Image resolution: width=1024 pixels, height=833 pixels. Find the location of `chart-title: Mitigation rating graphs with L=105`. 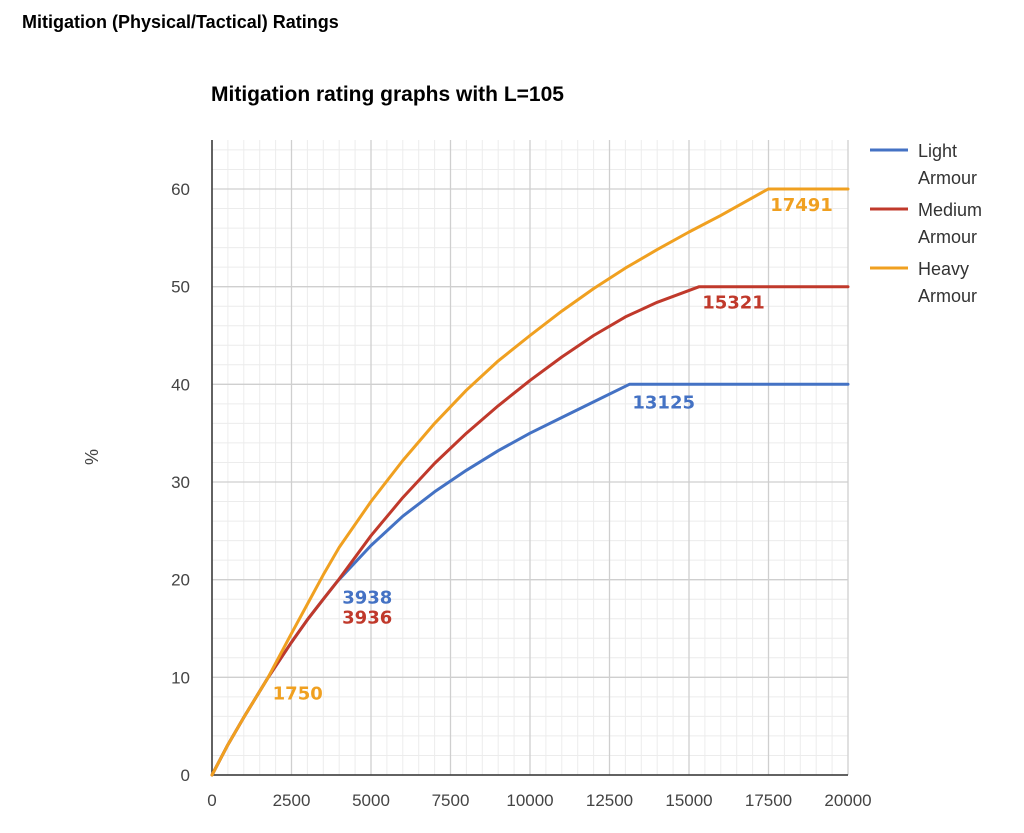

chart-title: Mitigation rating graphs with L=105 is located at coordinates (387, 94).